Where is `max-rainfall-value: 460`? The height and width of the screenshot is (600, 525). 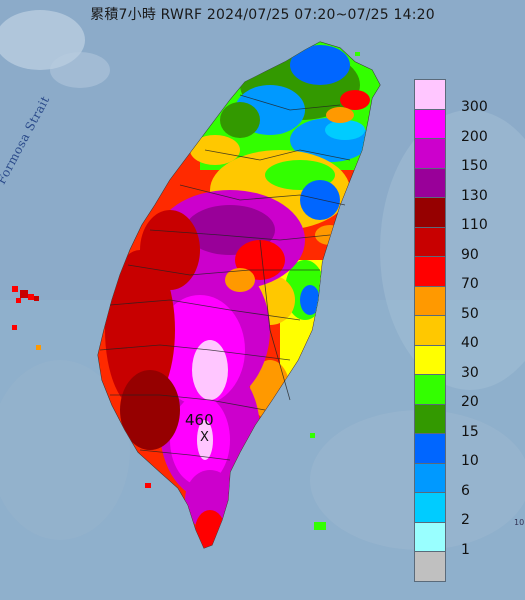
max-rainfall-value: 460 is located at coordinates (199, 420).